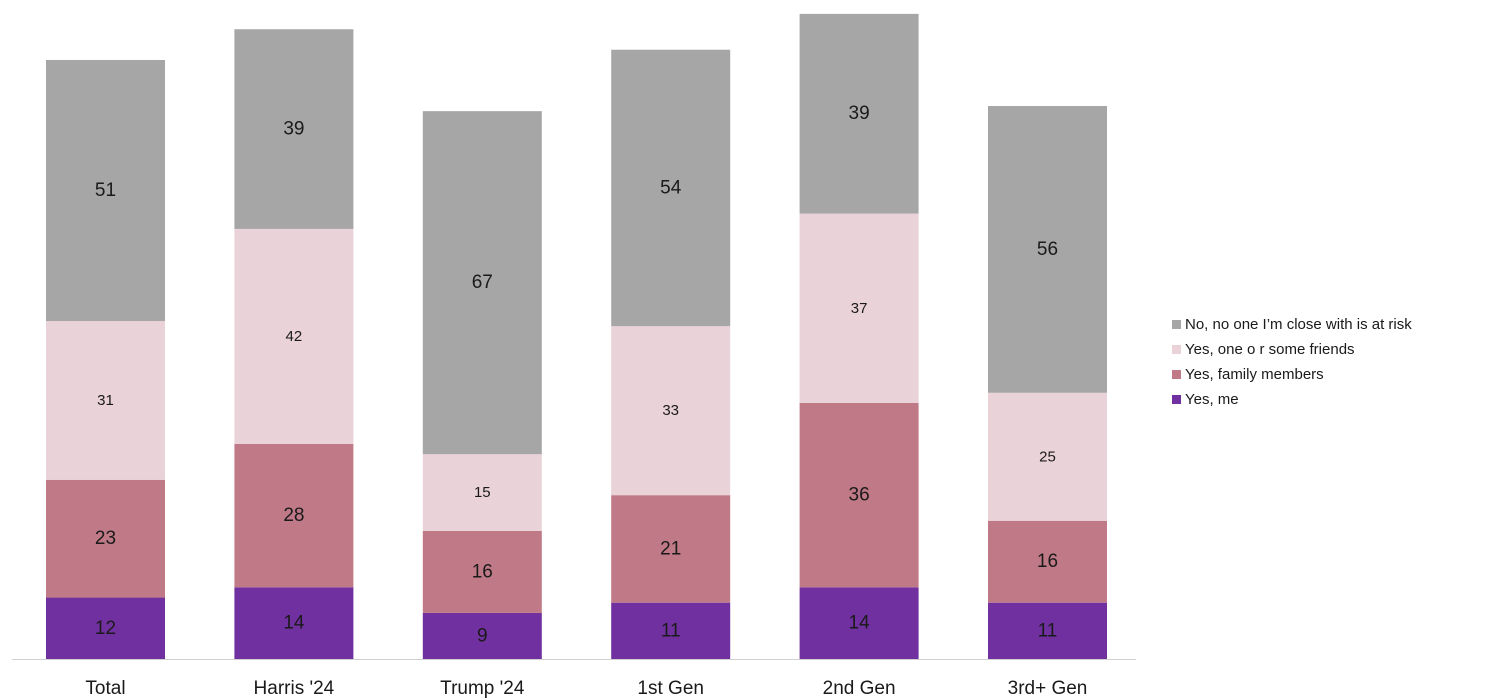  I want to click on data-label-harris-24-yes-one-o-r-some-friends: 42, so click(294, 336).